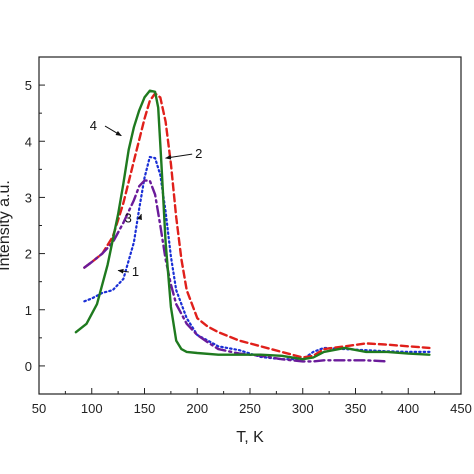 The width and height of the screenshot is (474, 474). I want to click on y-tick-label: 1, so click(28, 310).